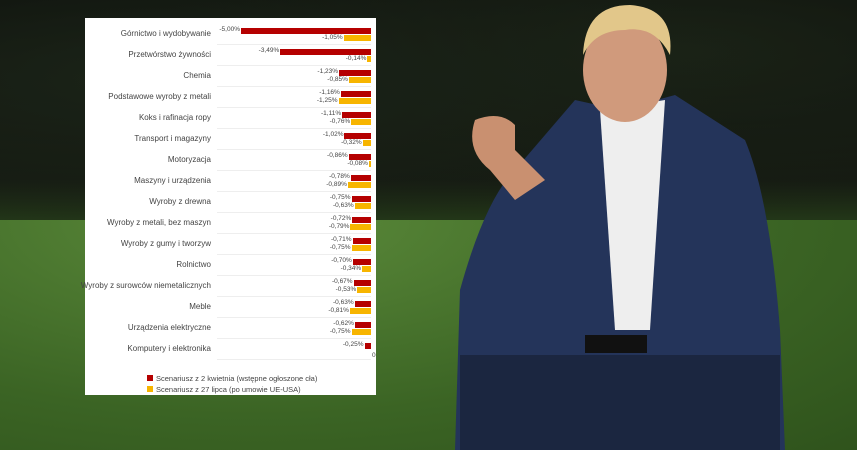 The image size is (857, 450). Describe the element at coordinates (353, 344) in the screenshot. I see `data-label: -0,25%` at that location.